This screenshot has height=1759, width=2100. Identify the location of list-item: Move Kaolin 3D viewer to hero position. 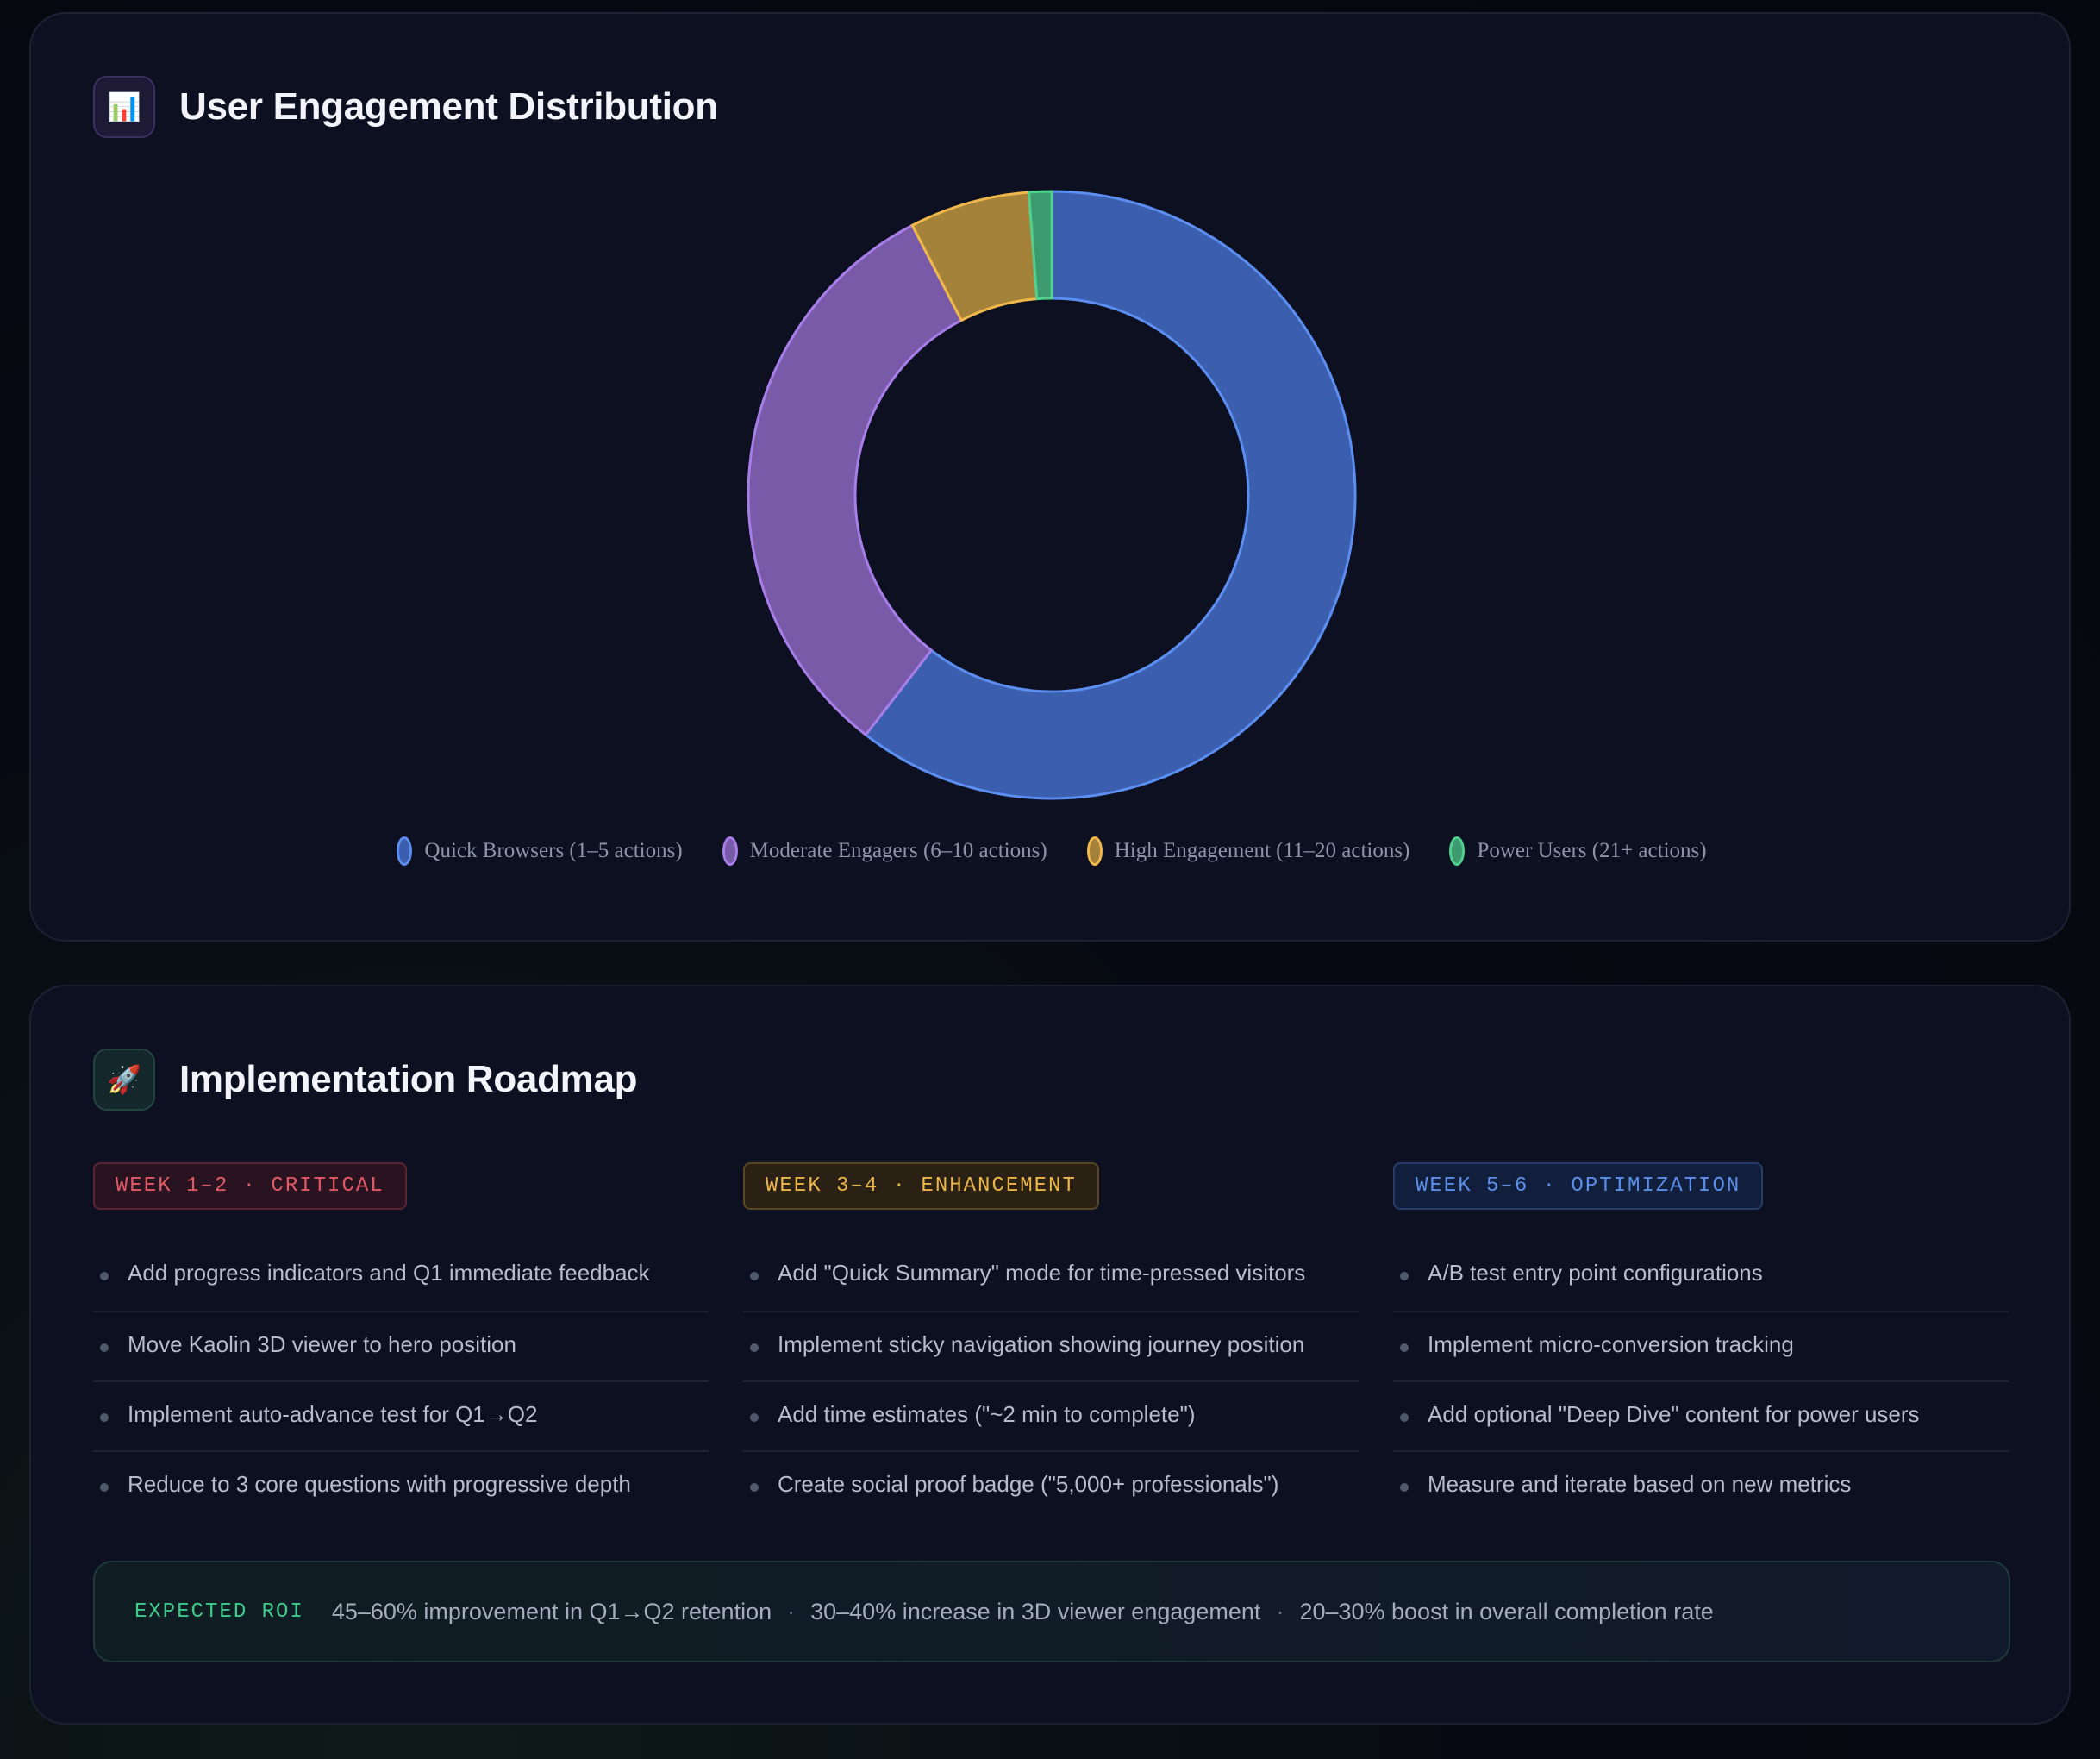
(401, 1346).